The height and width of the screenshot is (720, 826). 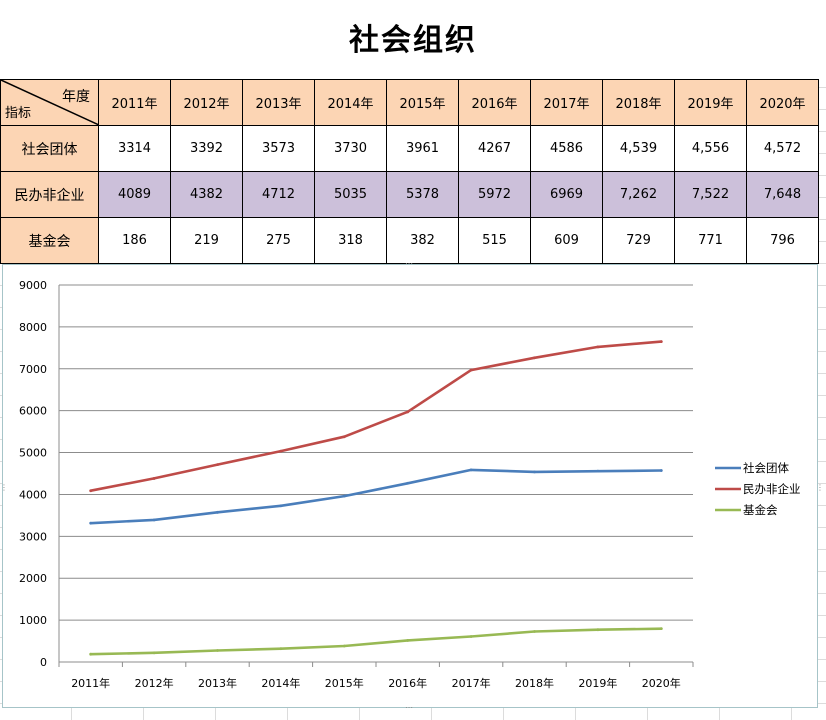 What do you see at coordinates (206, 102) in the screenshot?
I see `year-header: 2012年` at bounding box center [206, 102].